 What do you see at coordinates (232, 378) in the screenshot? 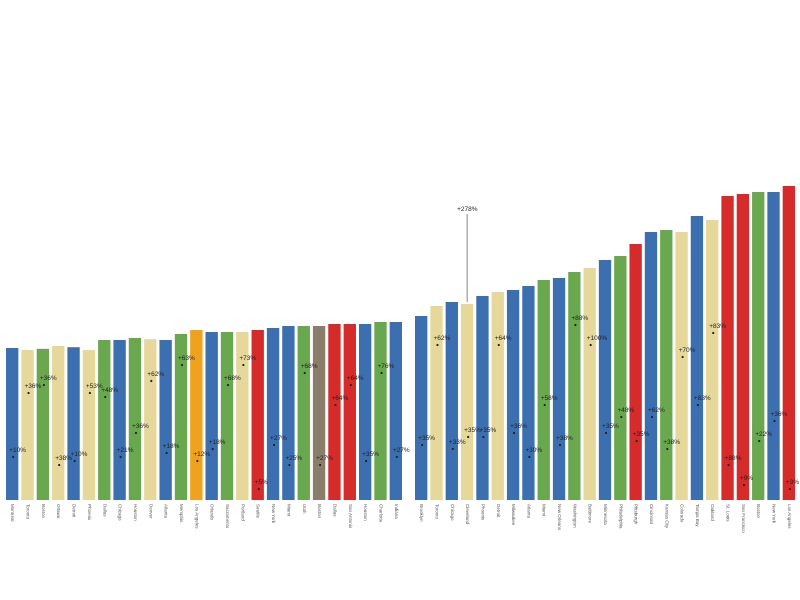
I see `value-label-15: +68%` at bounding box center [232, 378].